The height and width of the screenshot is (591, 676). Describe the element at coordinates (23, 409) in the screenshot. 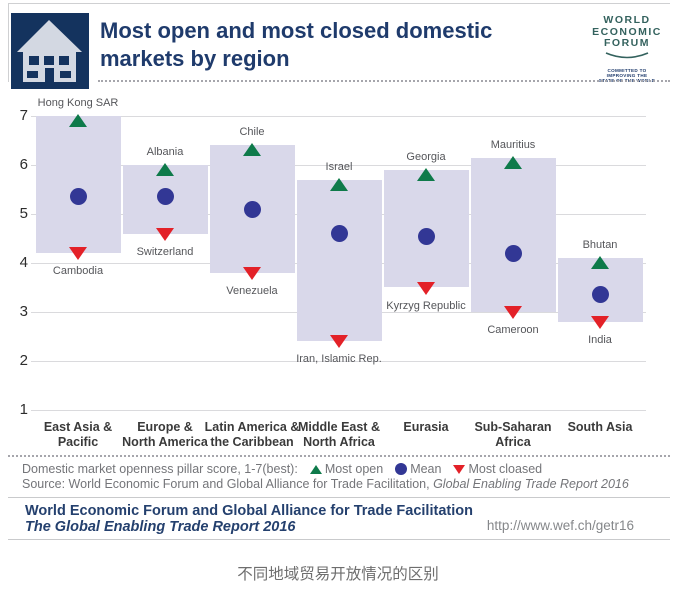

I see `y-axis-tick-label: 1` at that location.